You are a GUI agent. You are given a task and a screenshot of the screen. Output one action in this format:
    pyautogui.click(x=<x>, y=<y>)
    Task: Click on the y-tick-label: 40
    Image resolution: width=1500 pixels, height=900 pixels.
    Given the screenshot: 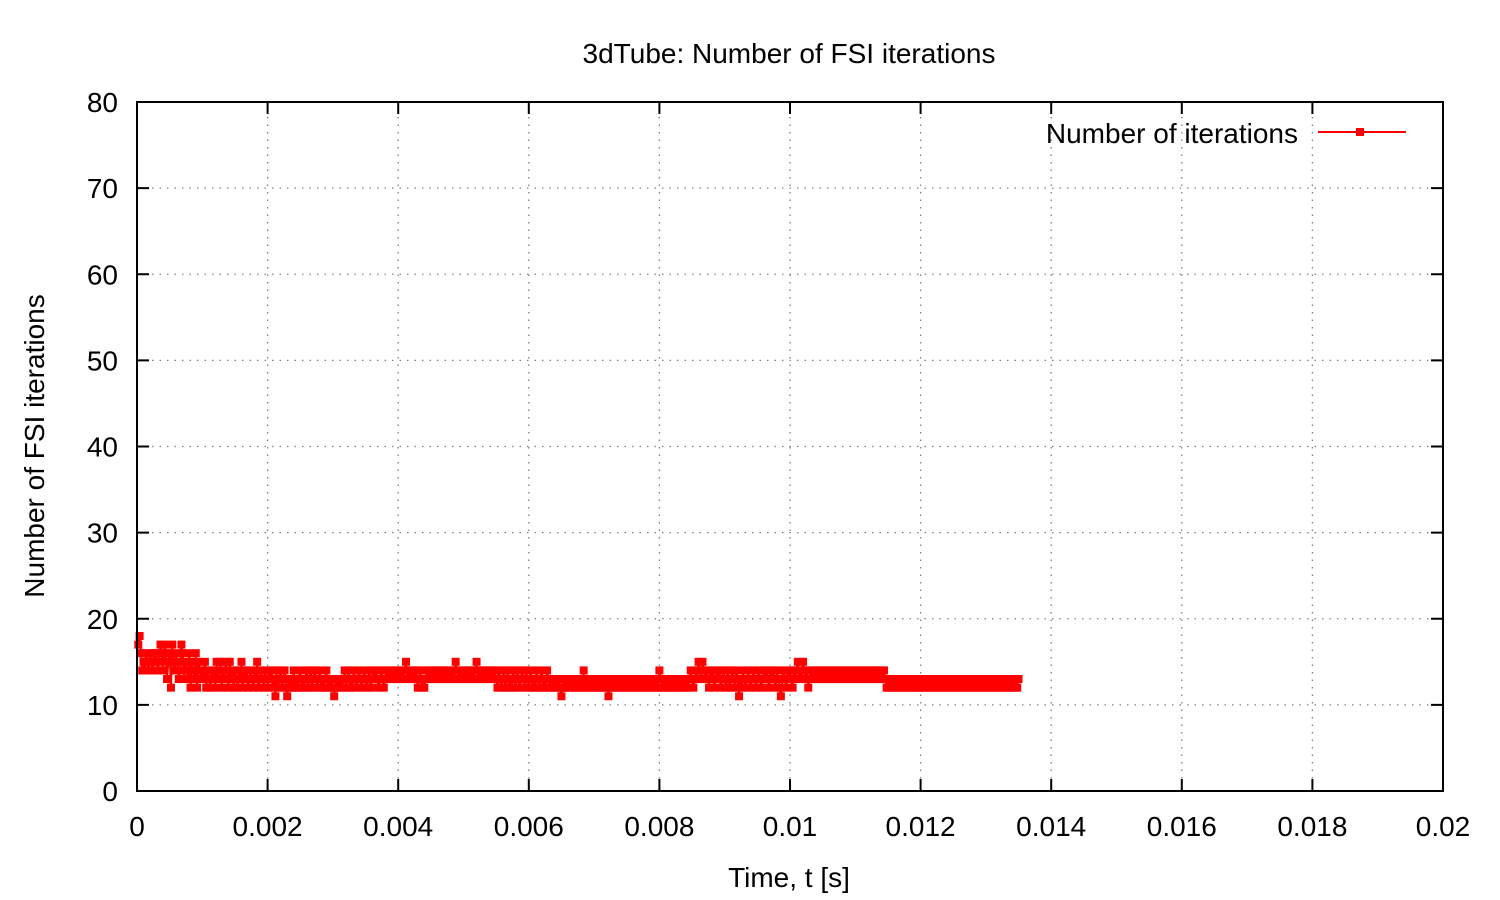 What is the action you would take?
    pyautogui.click(x=102, y=447)
    